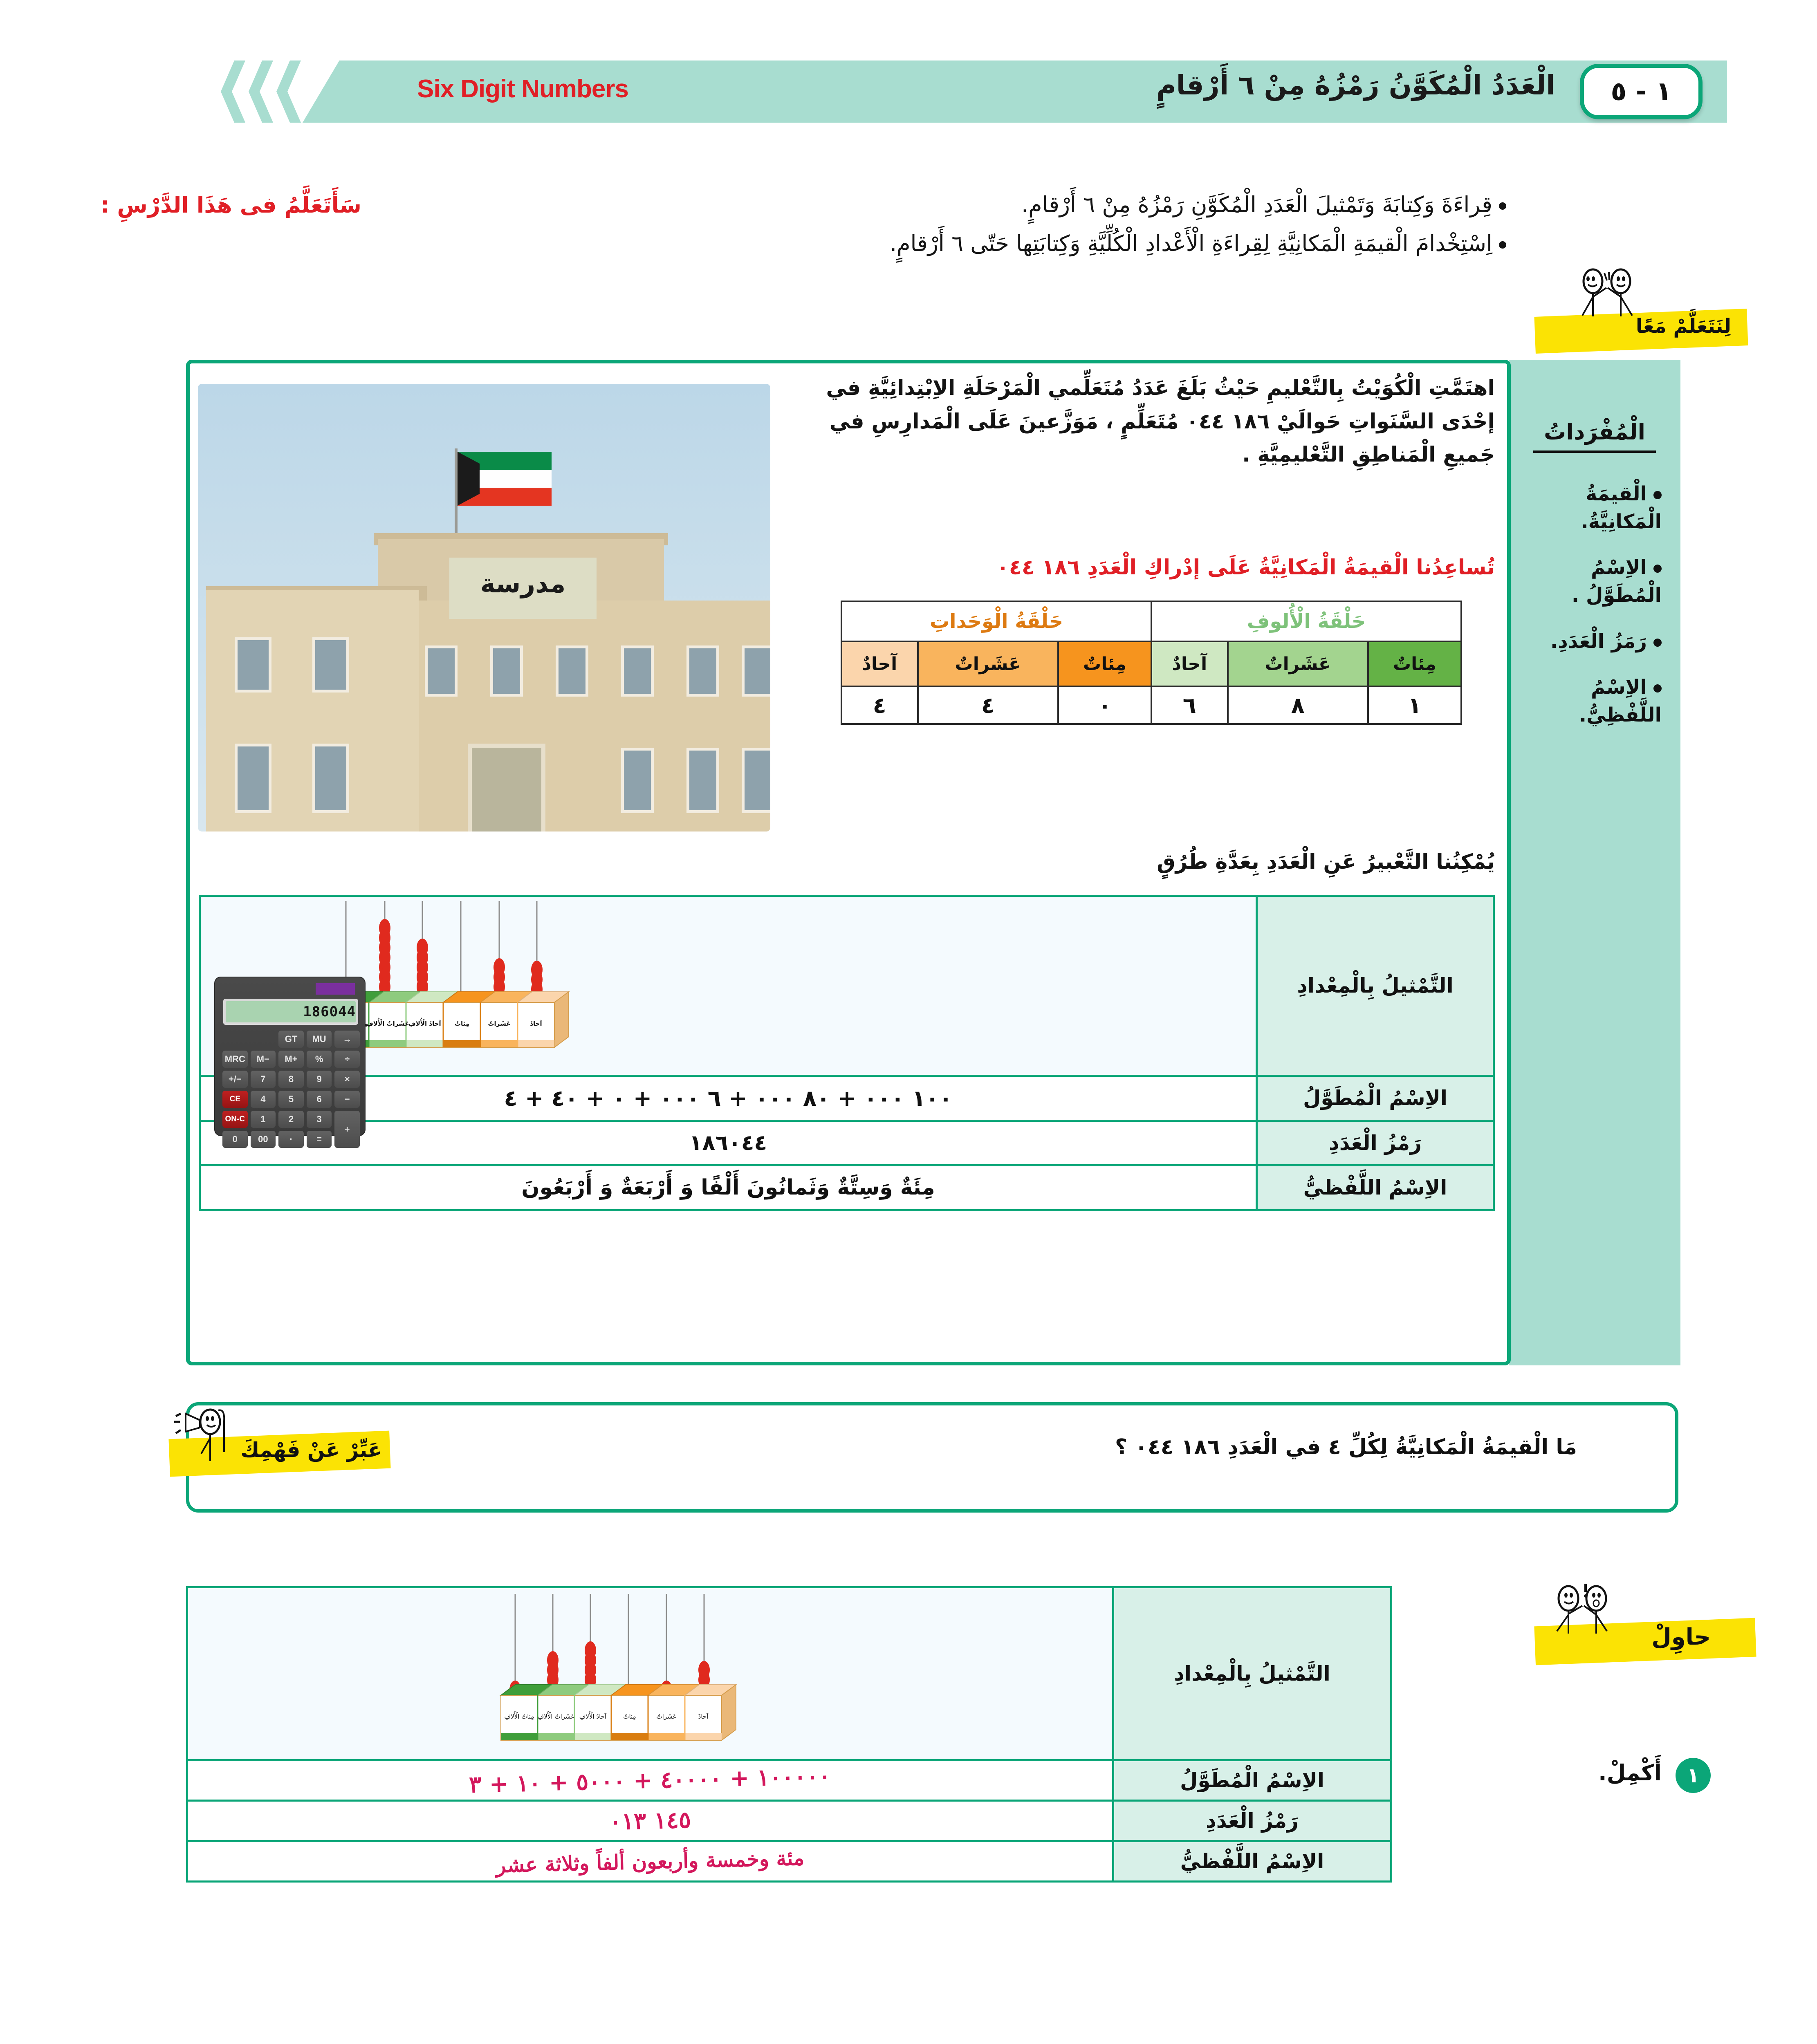  What do you see at coordinates (1105, 706) in the screenshot?
I see `digit-cell: ٠` at bounding box center [1105, 706].